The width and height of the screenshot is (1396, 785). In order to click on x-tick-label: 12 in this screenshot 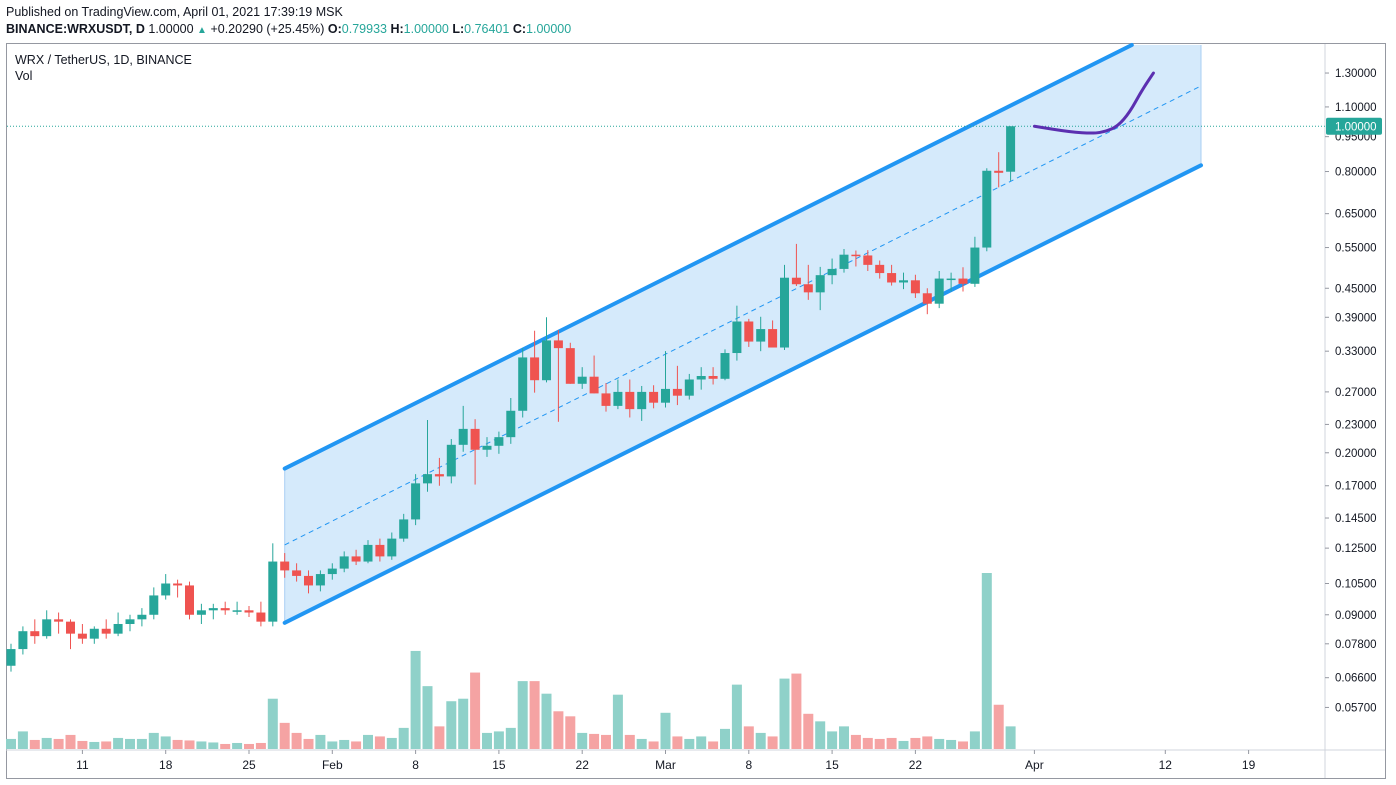, I will do `click(1166, 765)`.